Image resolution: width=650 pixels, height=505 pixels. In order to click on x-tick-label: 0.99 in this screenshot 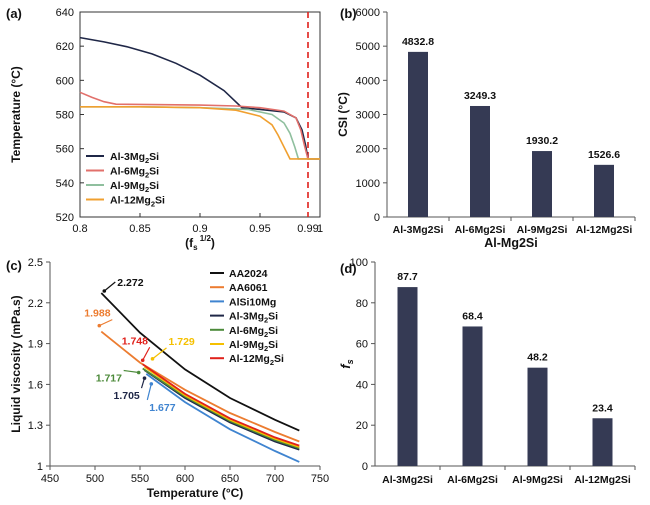, I will do `click(307, 229)`.